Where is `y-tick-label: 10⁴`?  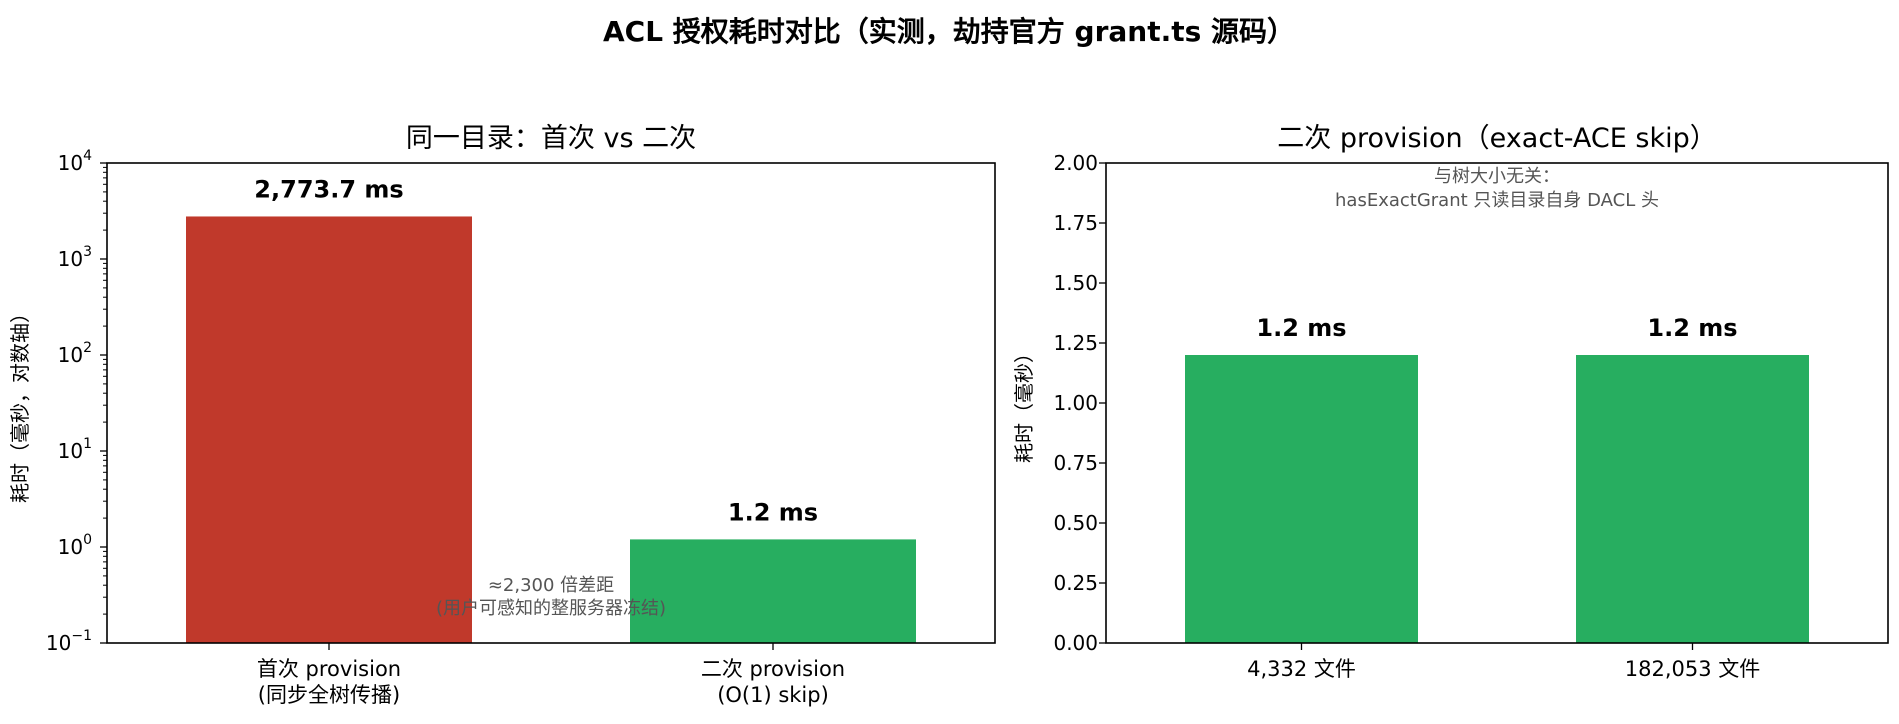
y-tick-label: 10⁴ is located at coordinates (75, 161).